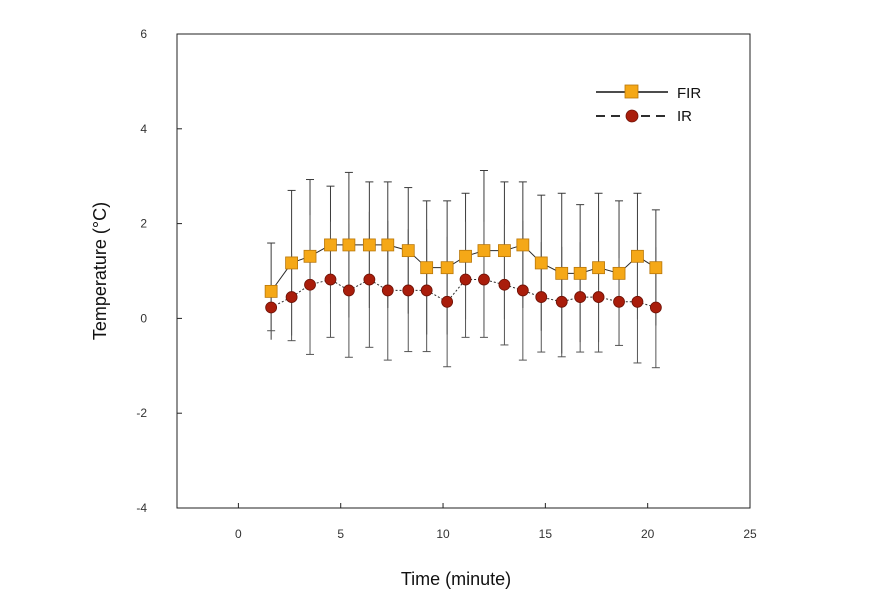 This screenshot has width=886, height=604. What do you see at coordinates (456, 579) in the screenshot?
I see `x-axis-title: Time (minute)` at bounding box center [456, 579].